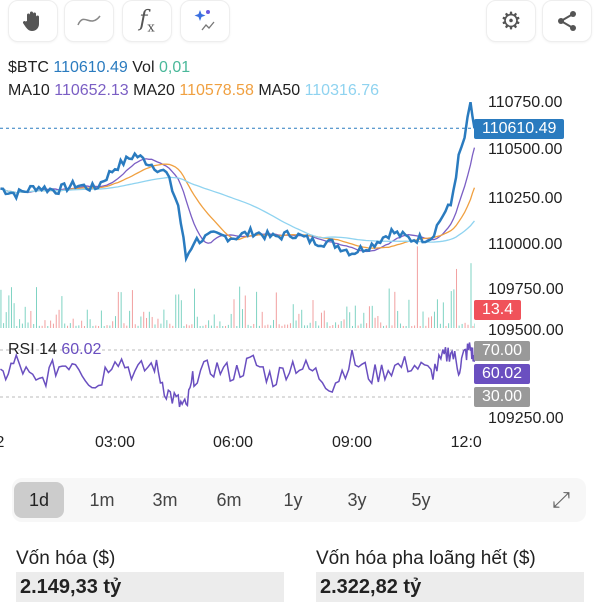 The image size is (600, 602). I want to click on ma10-line, so click(237, 200).